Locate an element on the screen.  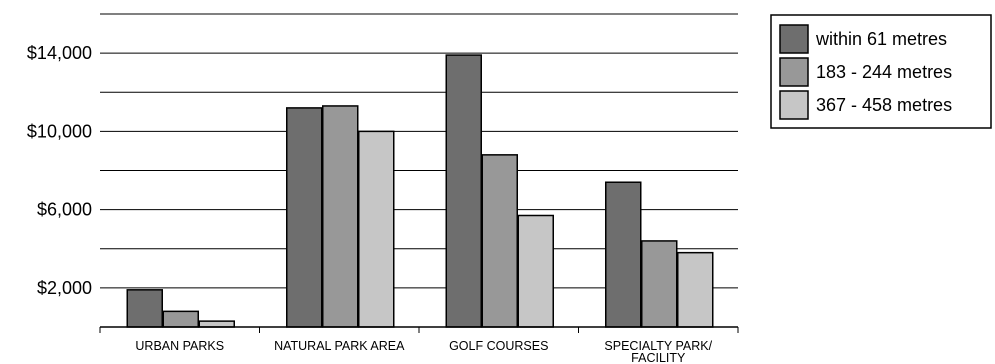
category-label: SPECIALTY PARK/ is located at coordinates (658, 346).